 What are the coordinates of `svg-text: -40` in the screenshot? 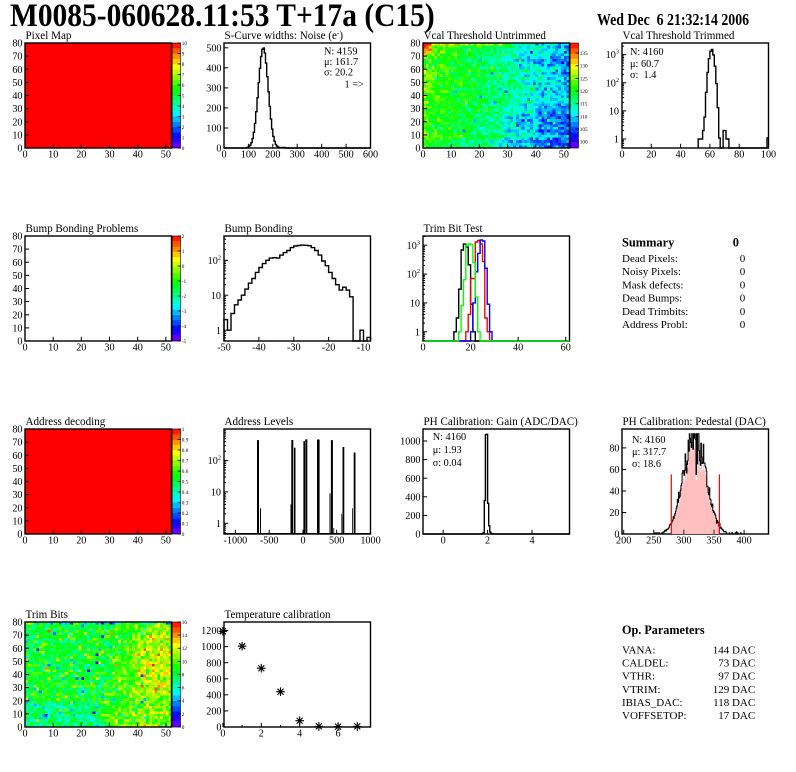 It's located at (259, 348).